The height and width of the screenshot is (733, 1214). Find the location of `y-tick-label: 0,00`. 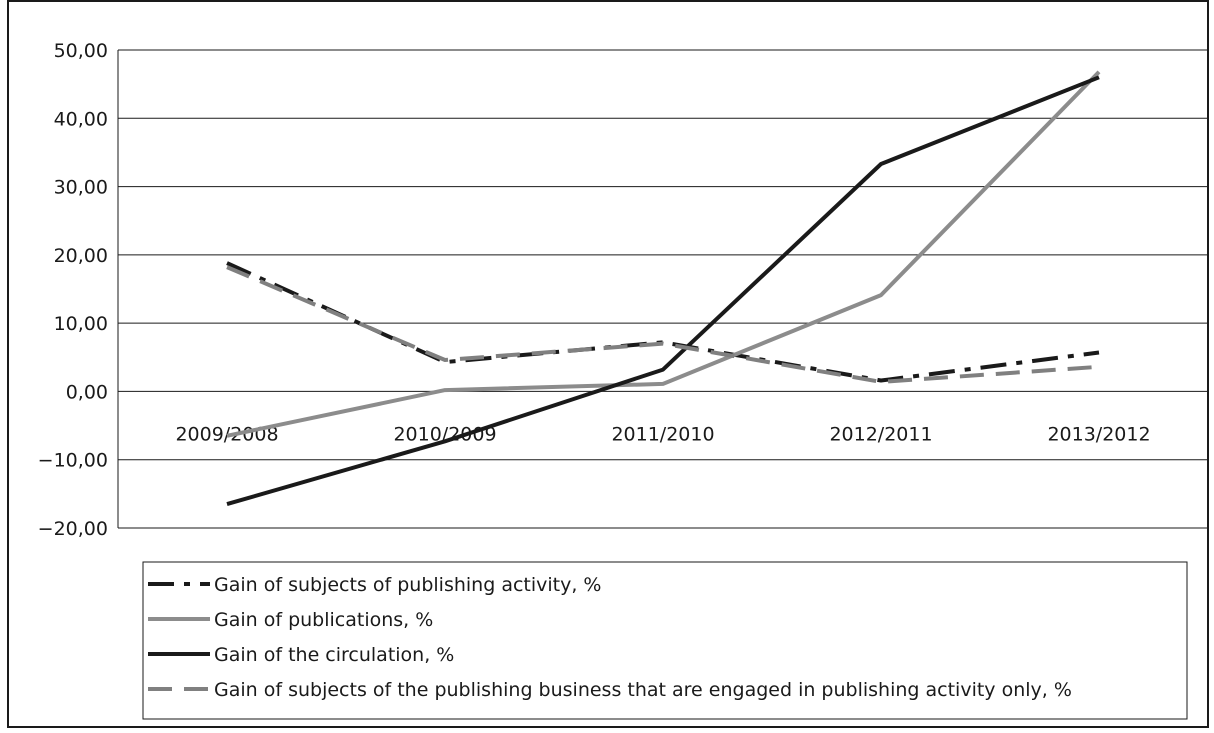

y-tick-label: 0,00 is located at coordinates (87, 392).